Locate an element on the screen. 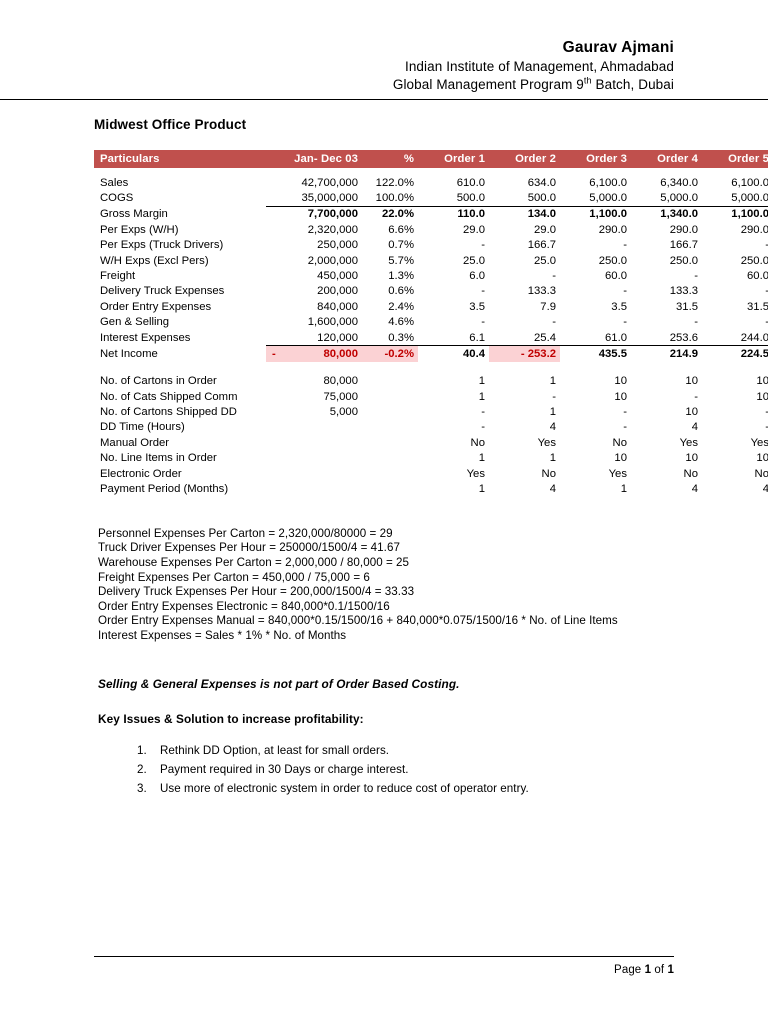  row-value: 80,000 is located at coordinates (340, 381).